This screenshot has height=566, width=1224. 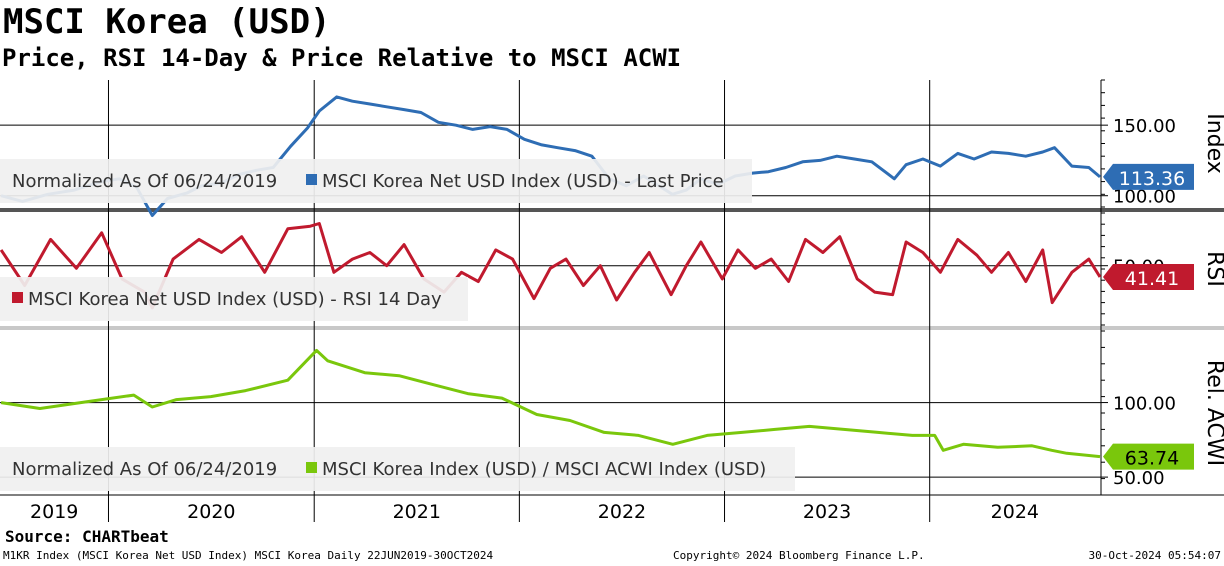 What do you see at coordinates (1152, 179) in the screenshot?
I see `last-value-label: 113.36` at bounding box center [1152, 179].